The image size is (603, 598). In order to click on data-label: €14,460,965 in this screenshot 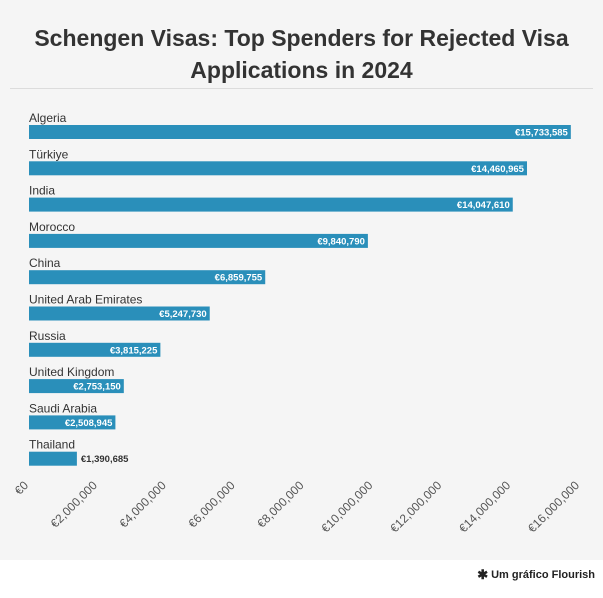, I will do `click(498, 169)`.